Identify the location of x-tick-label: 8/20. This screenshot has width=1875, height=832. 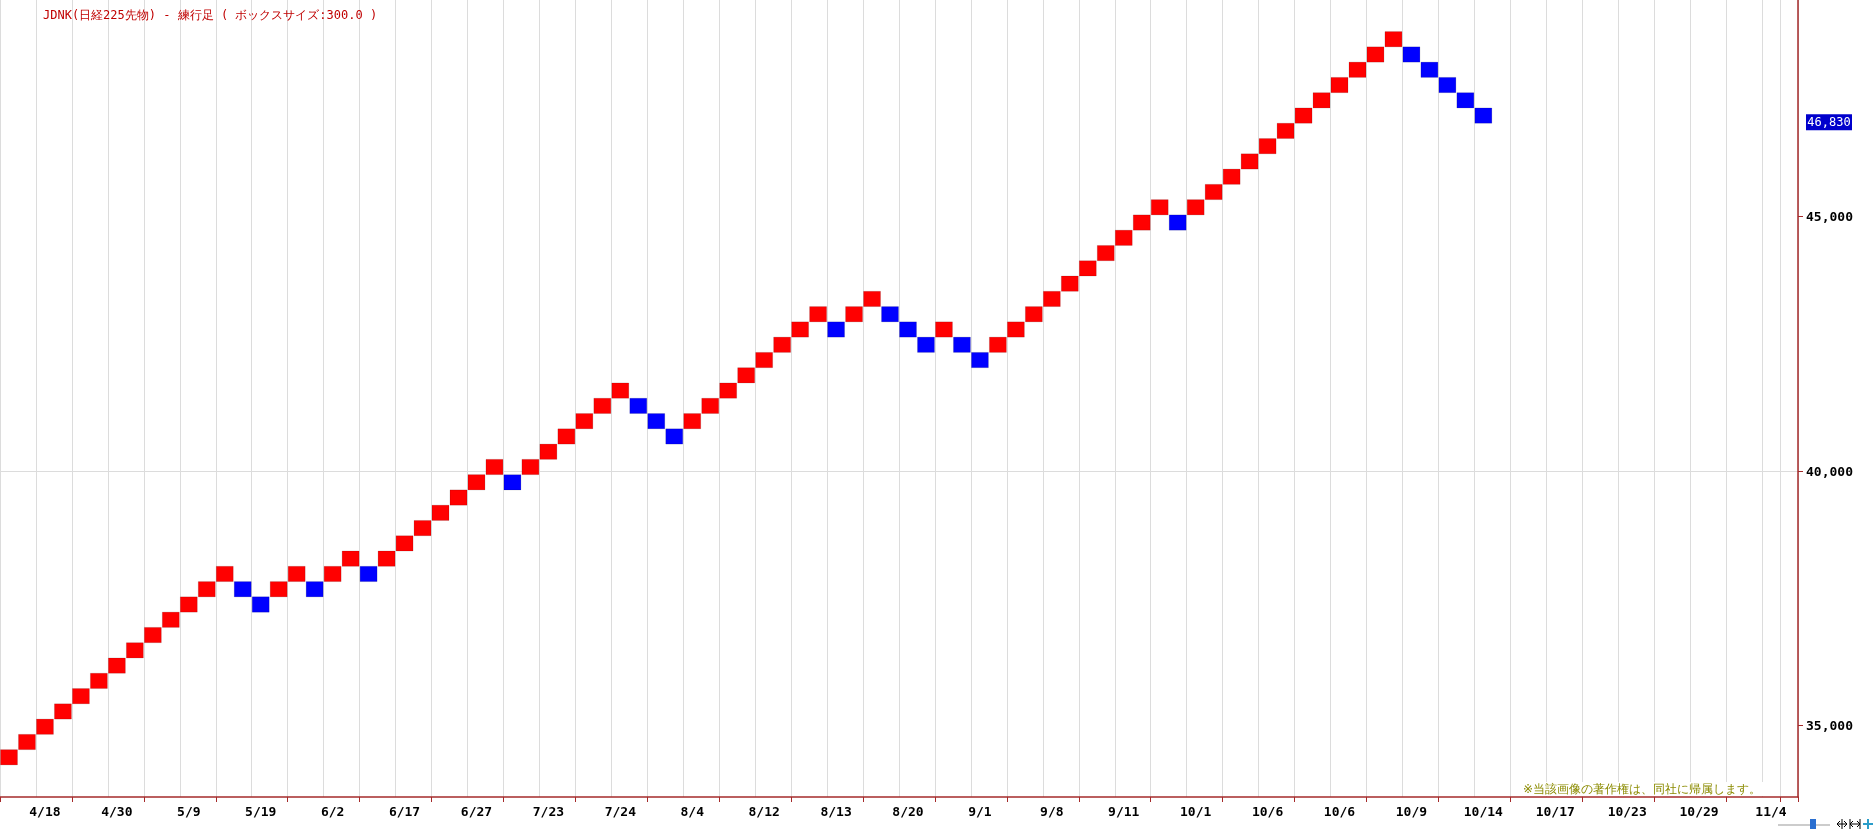
(908, 811).